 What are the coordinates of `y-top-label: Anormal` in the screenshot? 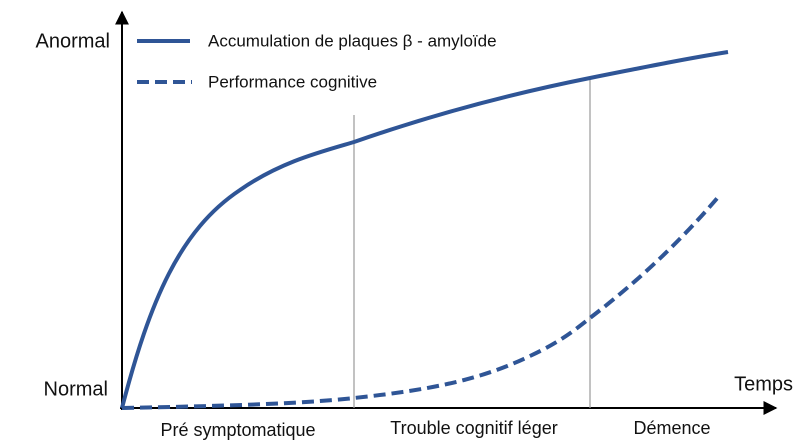 It's located at (73, 41).